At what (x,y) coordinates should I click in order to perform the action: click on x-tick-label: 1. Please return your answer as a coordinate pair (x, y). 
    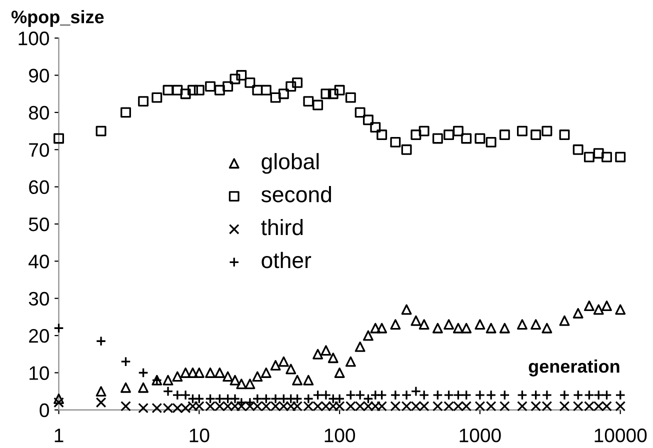
    Looking at the image, I should click on (59, 435).